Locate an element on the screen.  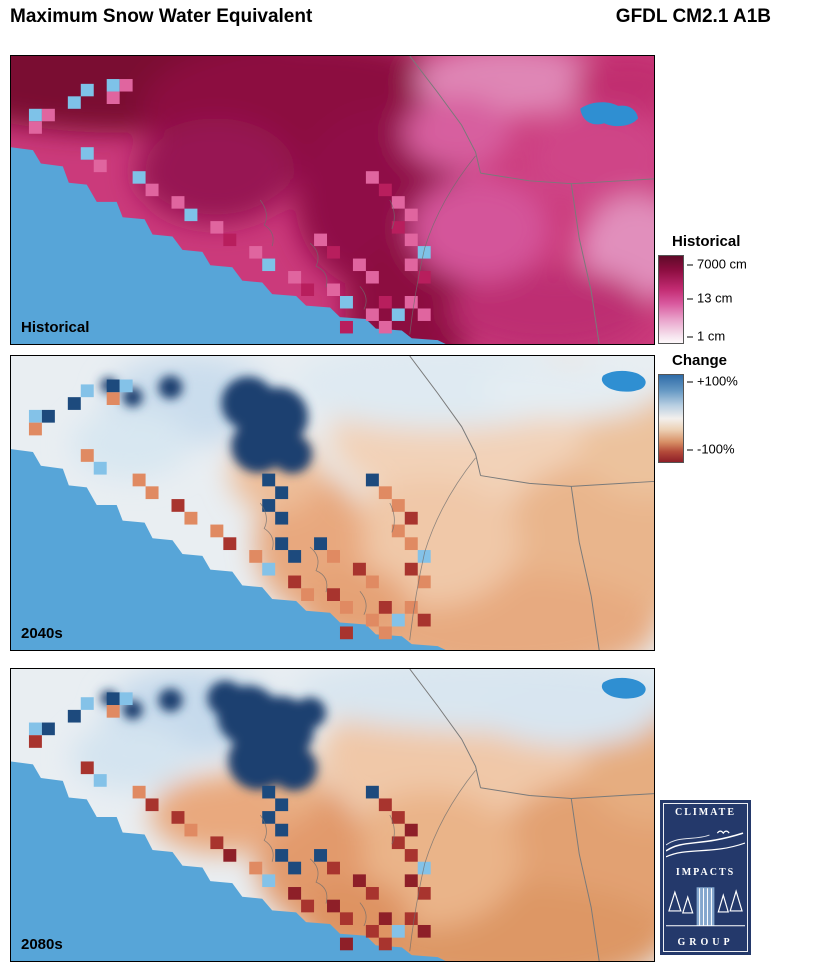
climate-impacts-group-logo: CLIMATE IMPACTS GROUP is located at coordinates (705, 877).